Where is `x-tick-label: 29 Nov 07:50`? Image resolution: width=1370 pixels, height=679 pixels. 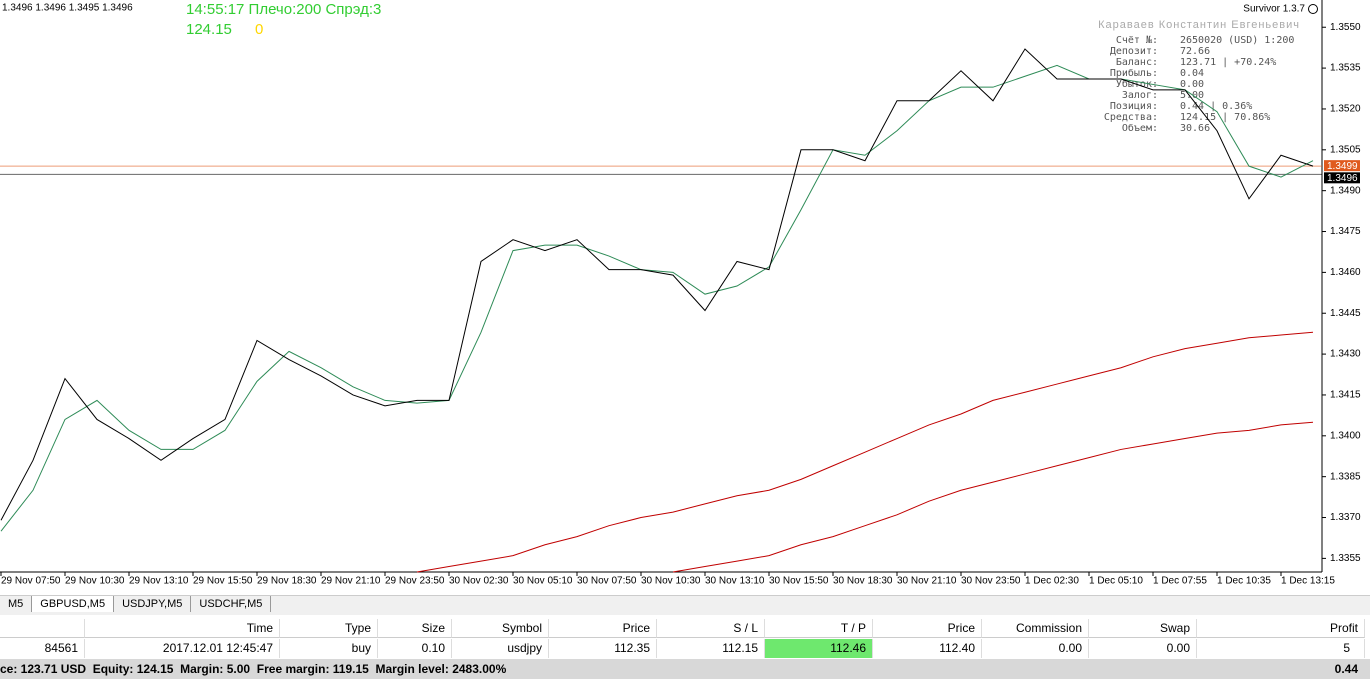
x-tick-label: 29 Nov 07:50 is located at coordinates (31, 581).